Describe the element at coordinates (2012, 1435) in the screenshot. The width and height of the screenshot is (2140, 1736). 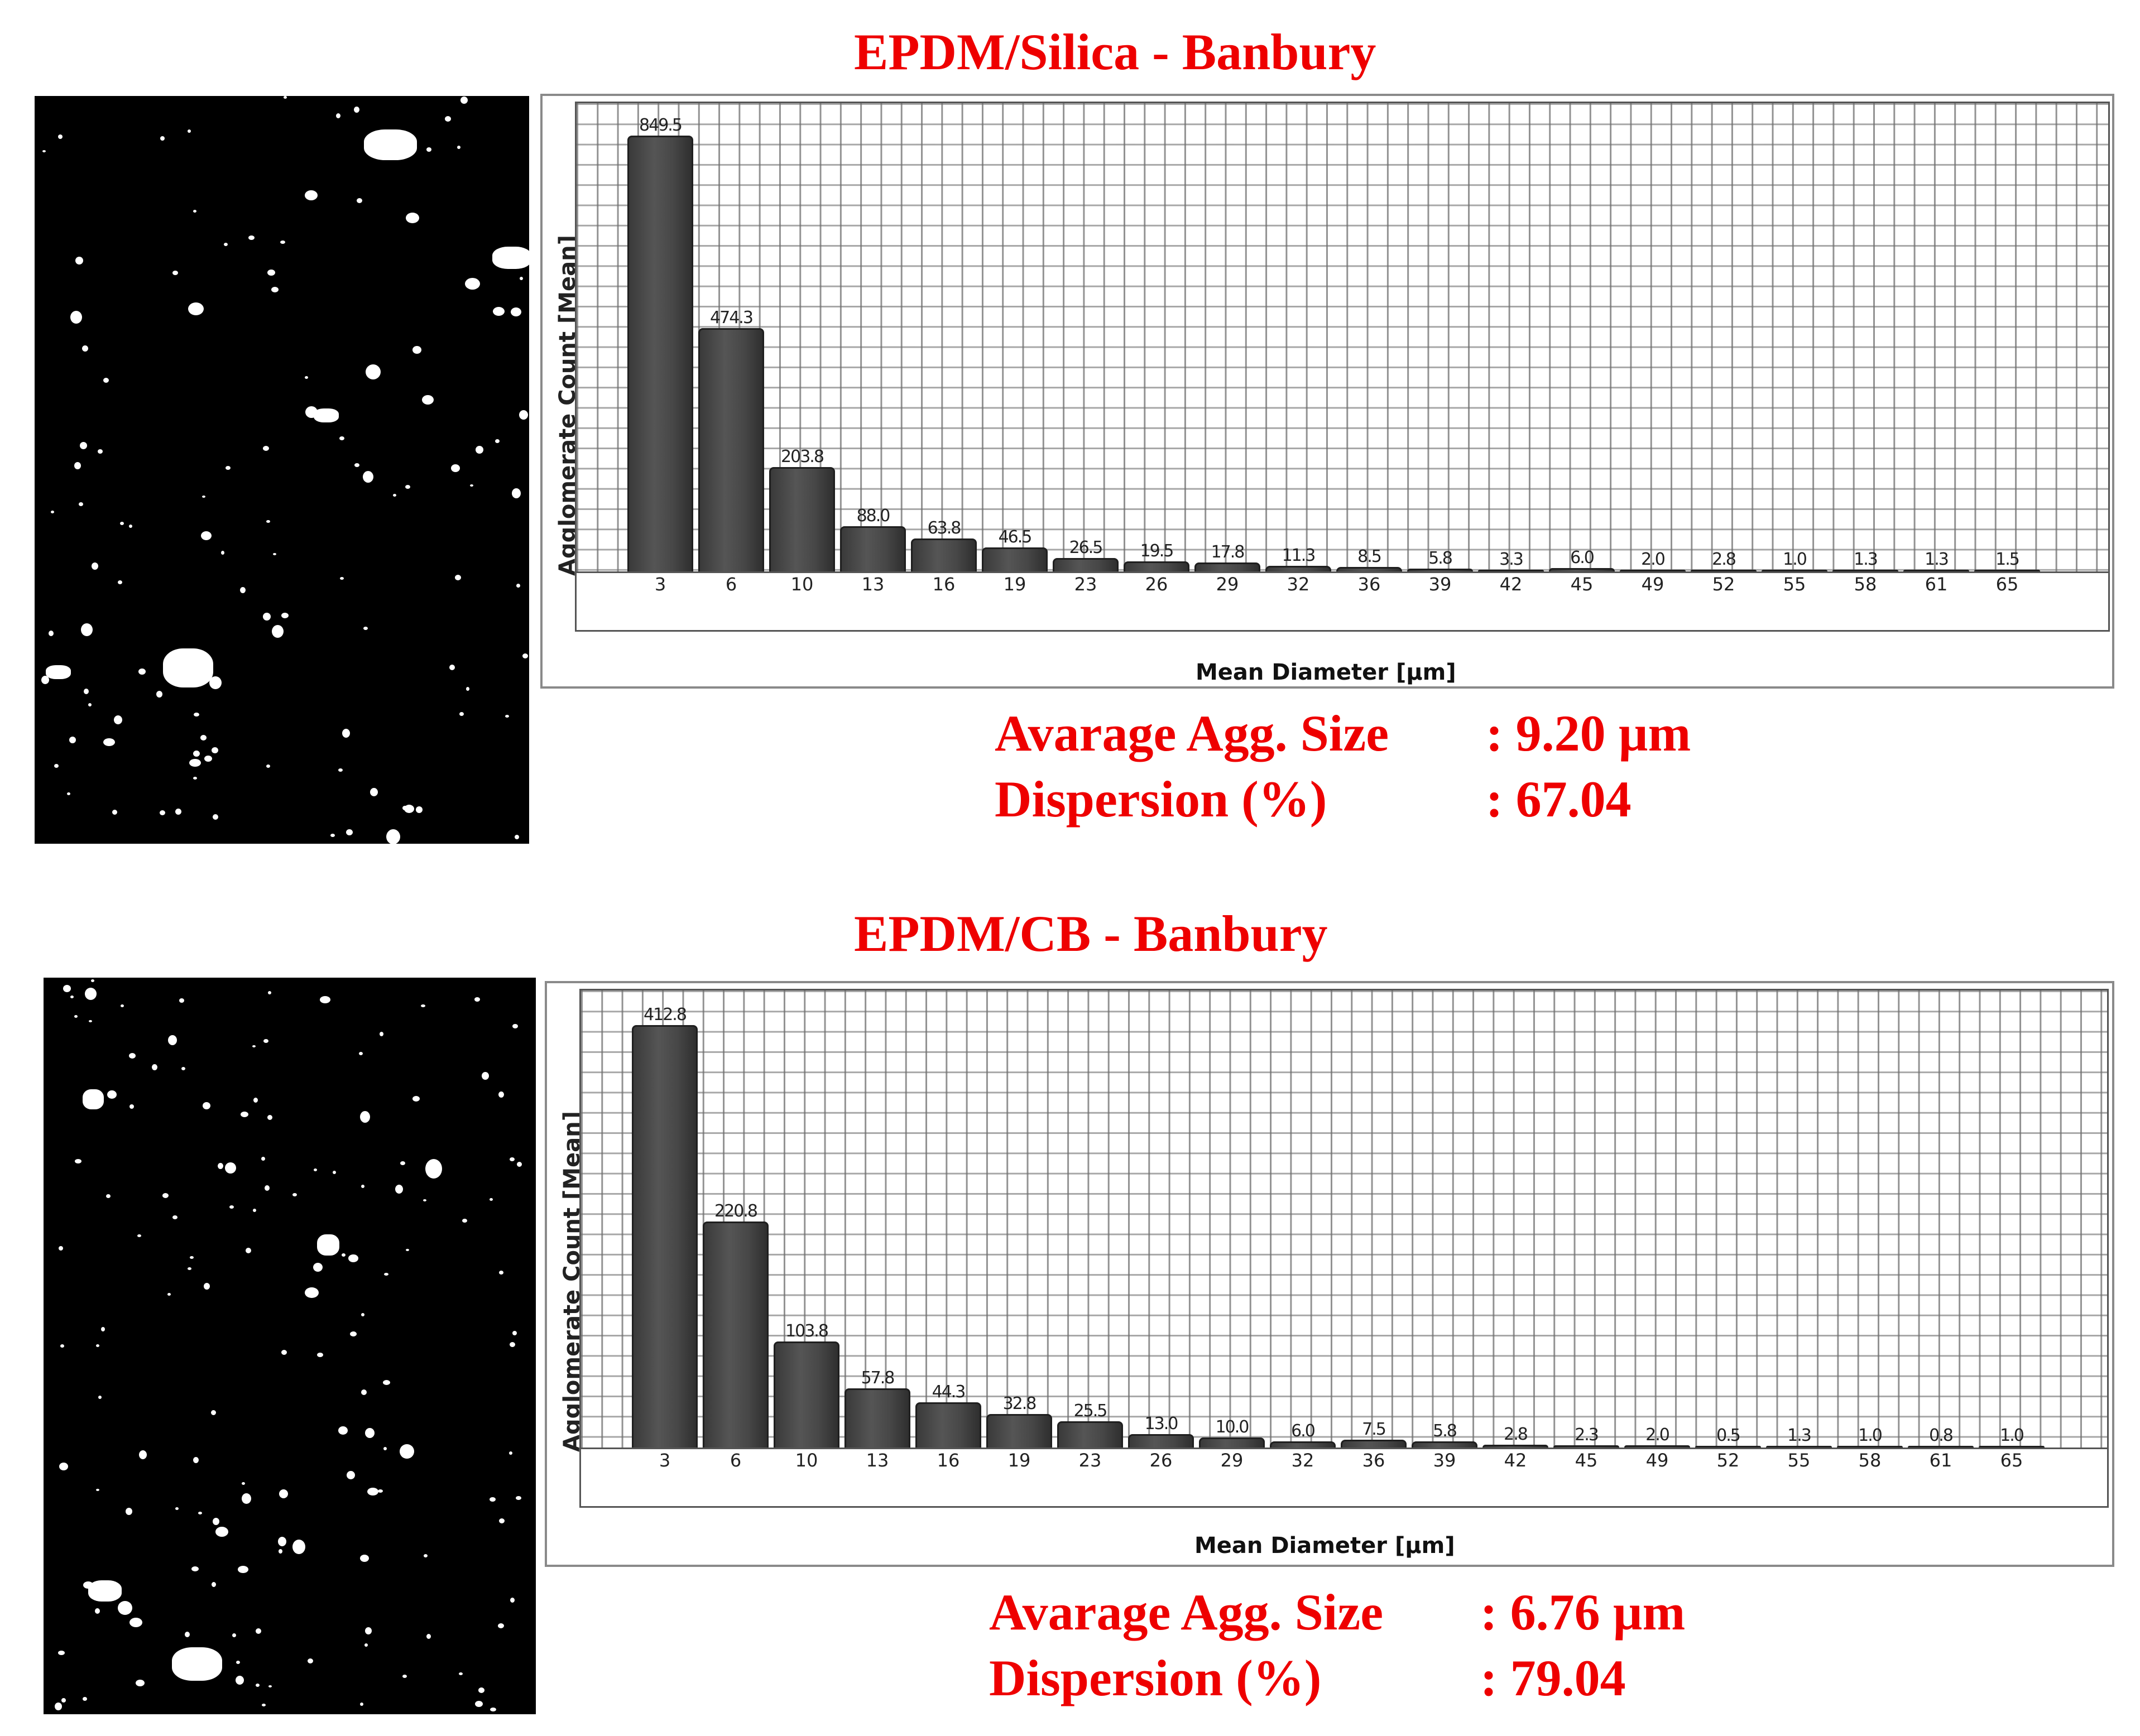
I see `bar-value-label: 1.0` at that location.